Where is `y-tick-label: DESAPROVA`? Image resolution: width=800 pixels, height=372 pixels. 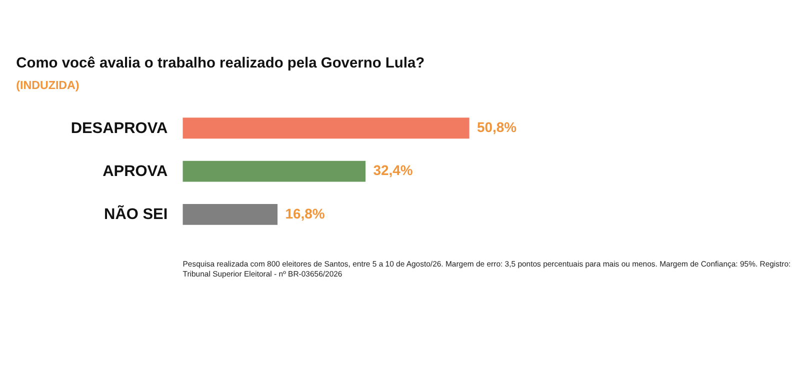 y-tick-label: DESAPROVA is located at coordinates (119, 128).